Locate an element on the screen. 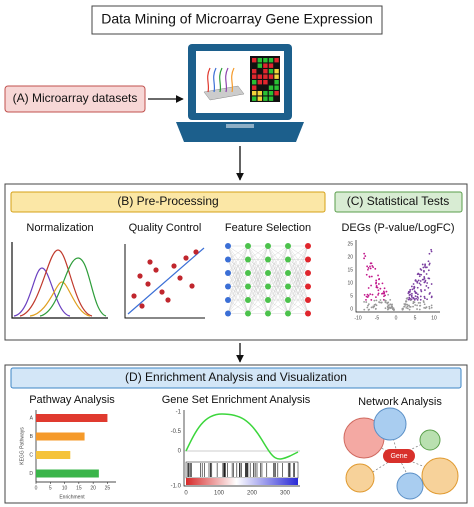 The image size is (474, 507). y-tick-label: 0 is located at coordinates (180, 452).